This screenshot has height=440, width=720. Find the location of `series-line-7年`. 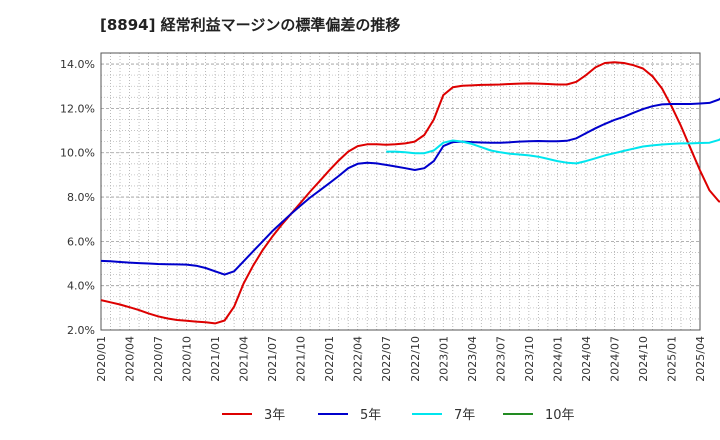

series-line-7年 is located at coordinates (553, 151).